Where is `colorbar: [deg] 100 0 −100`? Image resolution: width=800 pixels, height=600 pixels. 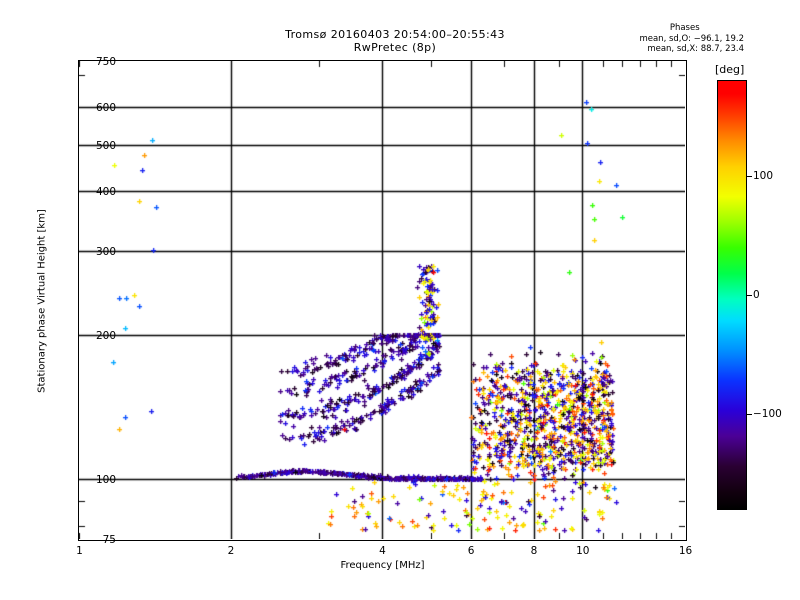 colorbar: [deg] 100 0 −100 is located at coordinates (748, 286).